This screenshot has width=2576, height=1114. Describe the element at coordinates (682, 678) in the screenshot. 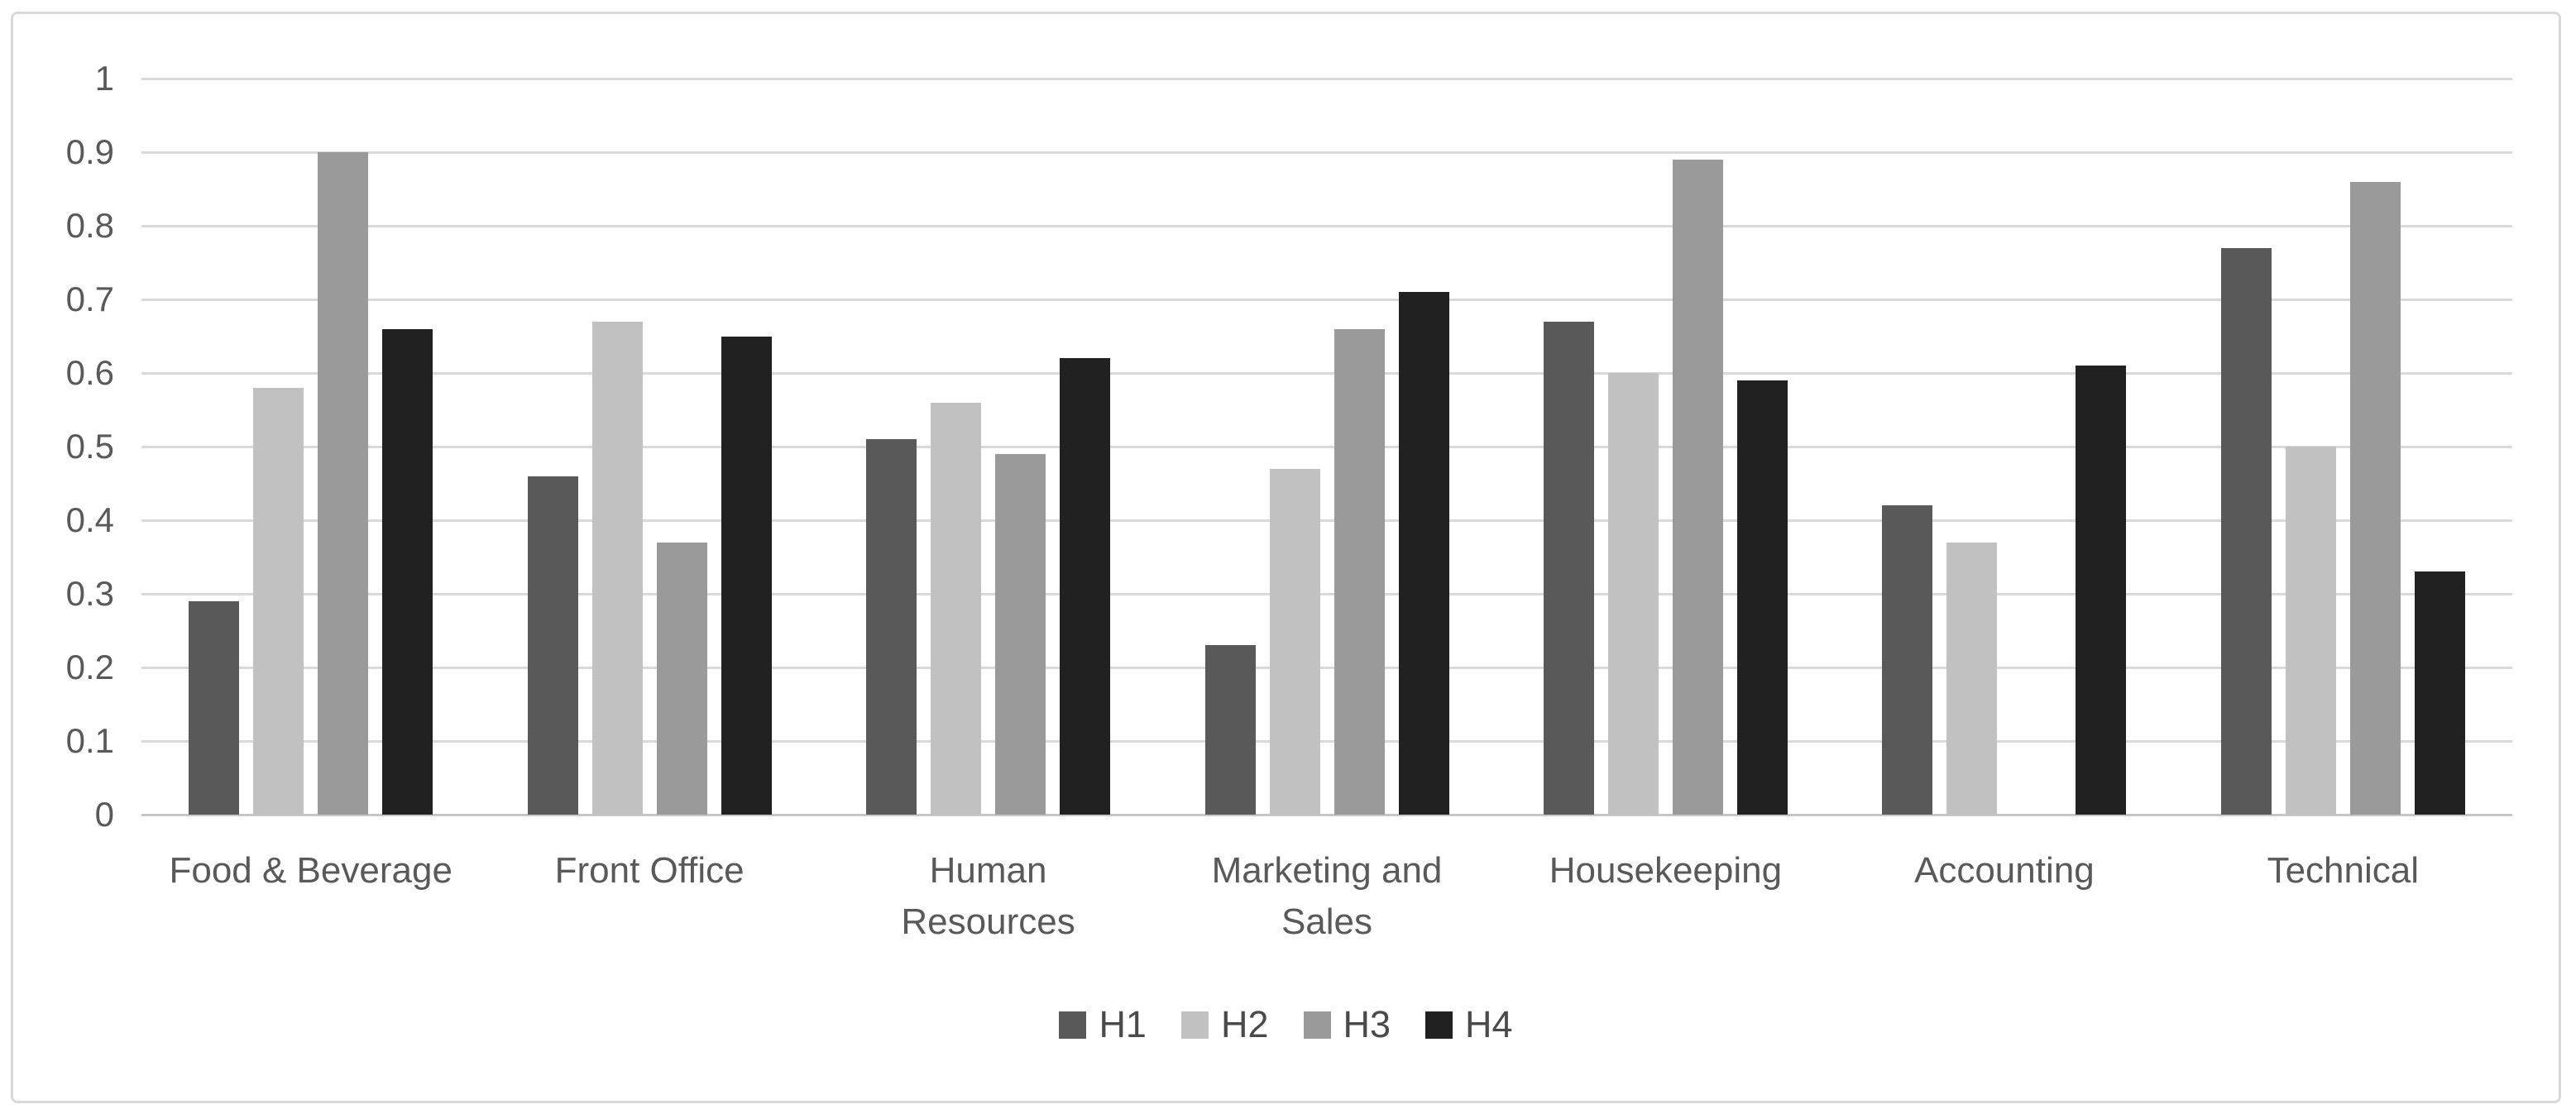

I see `bar-h3-front-office` at that location.